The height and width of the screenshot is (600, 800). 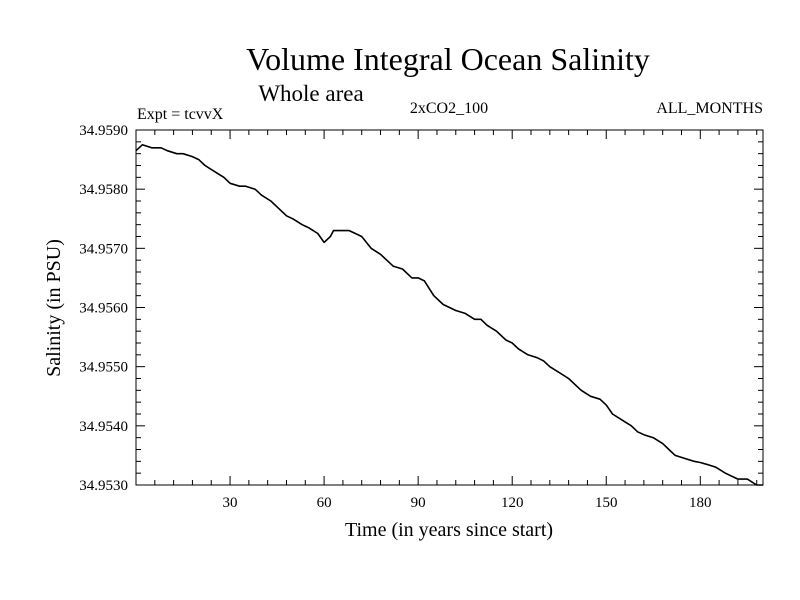 I want to click on y-tick-label: 34.9590, so click(x=103, y=131).